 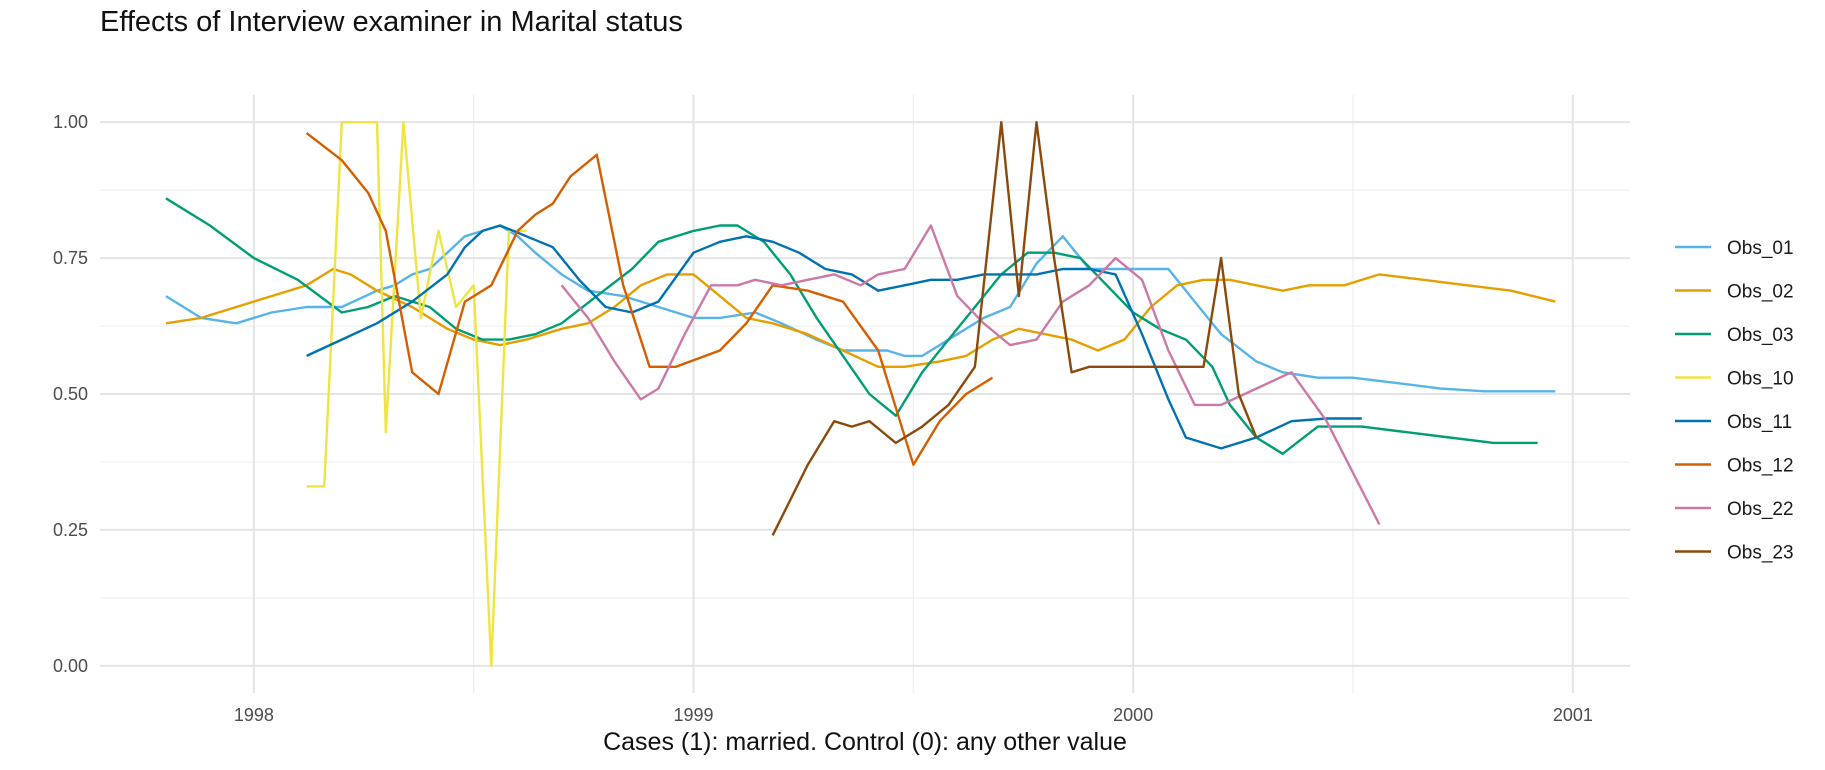 I want to click on legend-label: Obs_02, so click(x=1760, y=292).